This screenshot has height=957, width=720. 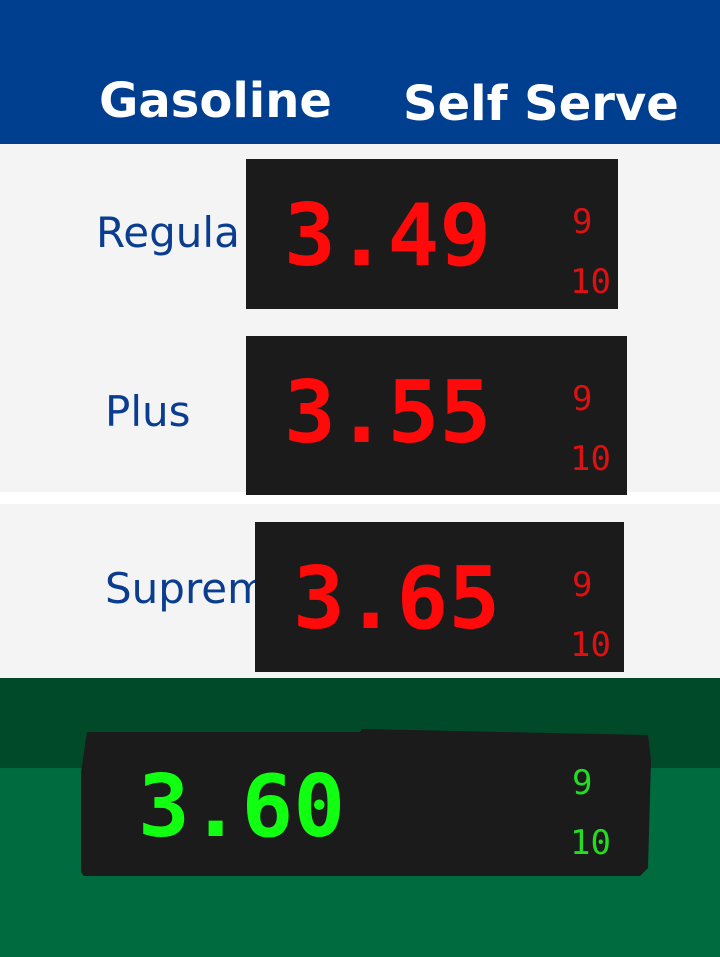 I want to click on price-green: 3.60, so click(x=242, y=807).